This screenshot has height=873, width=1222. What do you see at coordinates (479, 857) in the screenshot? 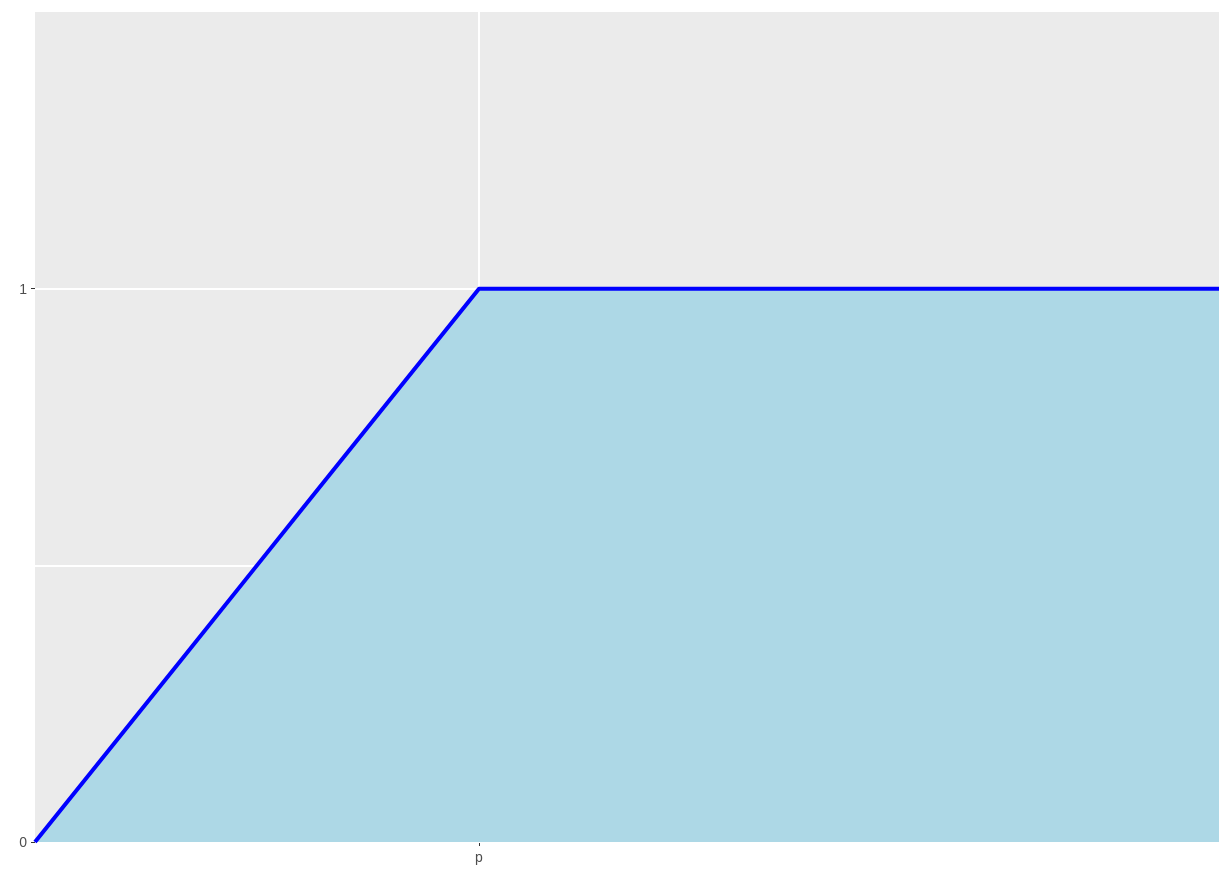
I see `x-tick-label: p` at bounding box center [479, 857].